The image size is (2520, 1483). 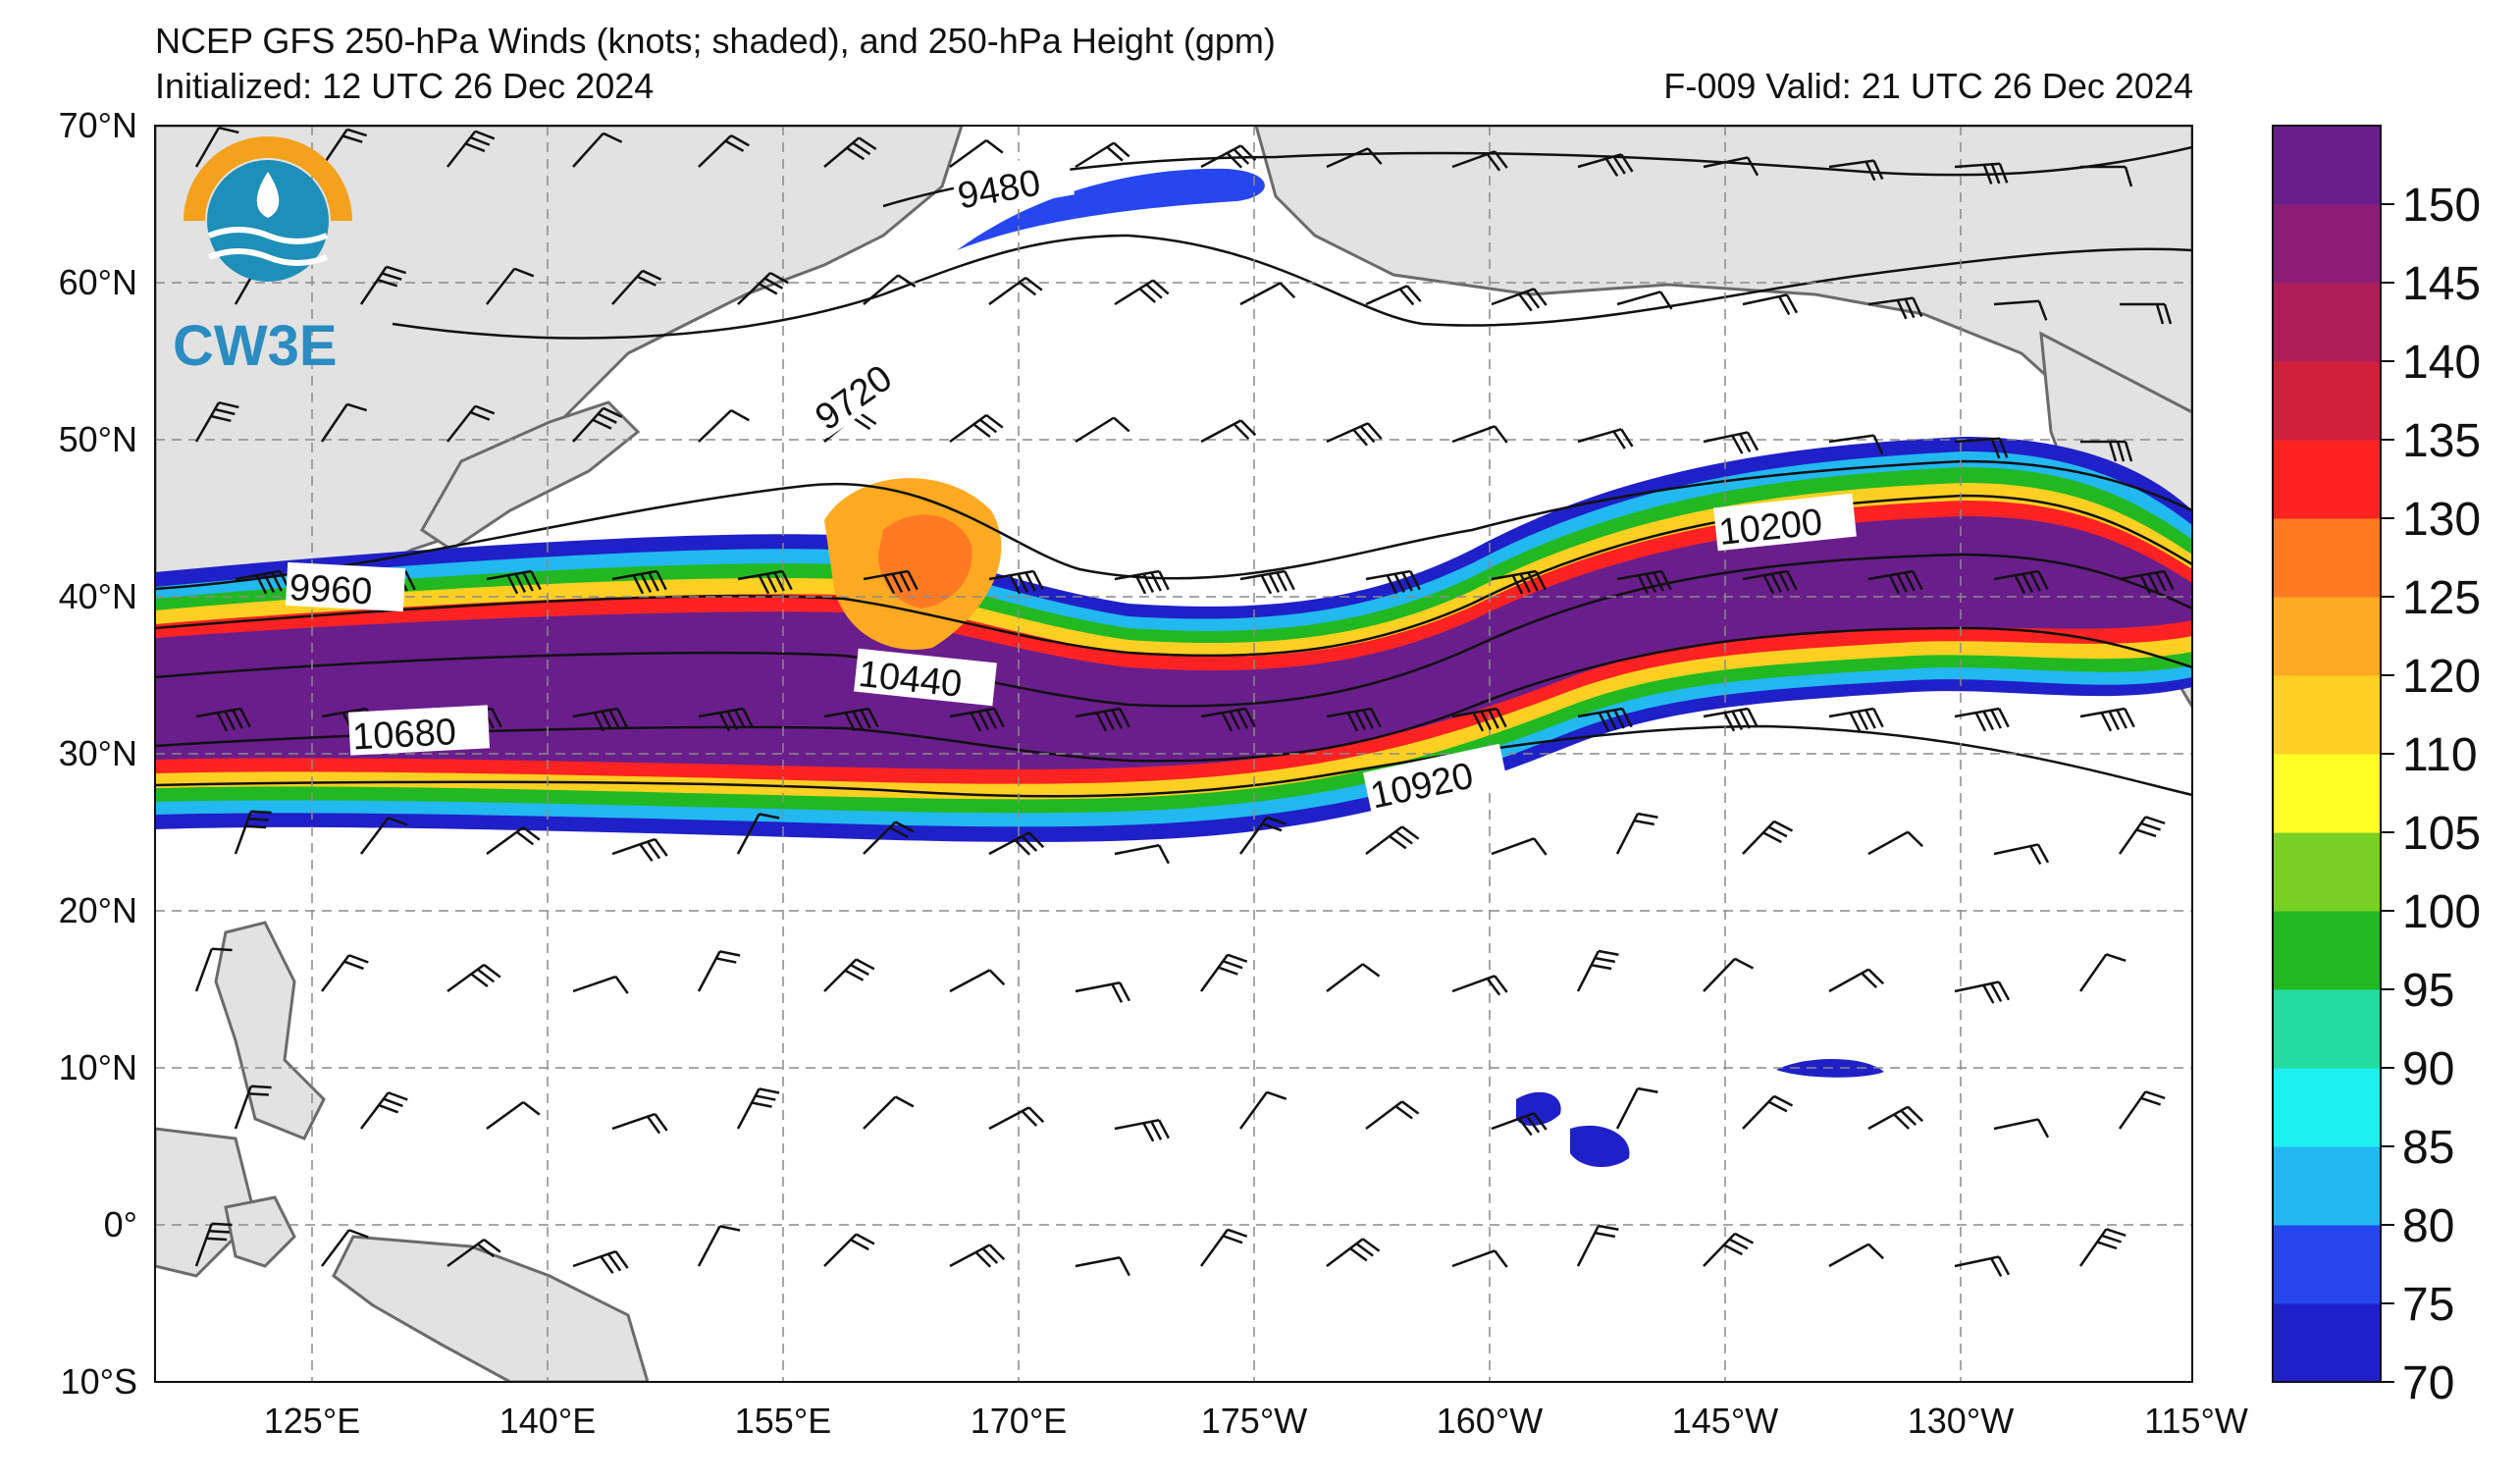 What do you see at coordinates (404, 735) in the screenshot?
I see `contour-label-10680: 10680` at bounding box center [404, 735].